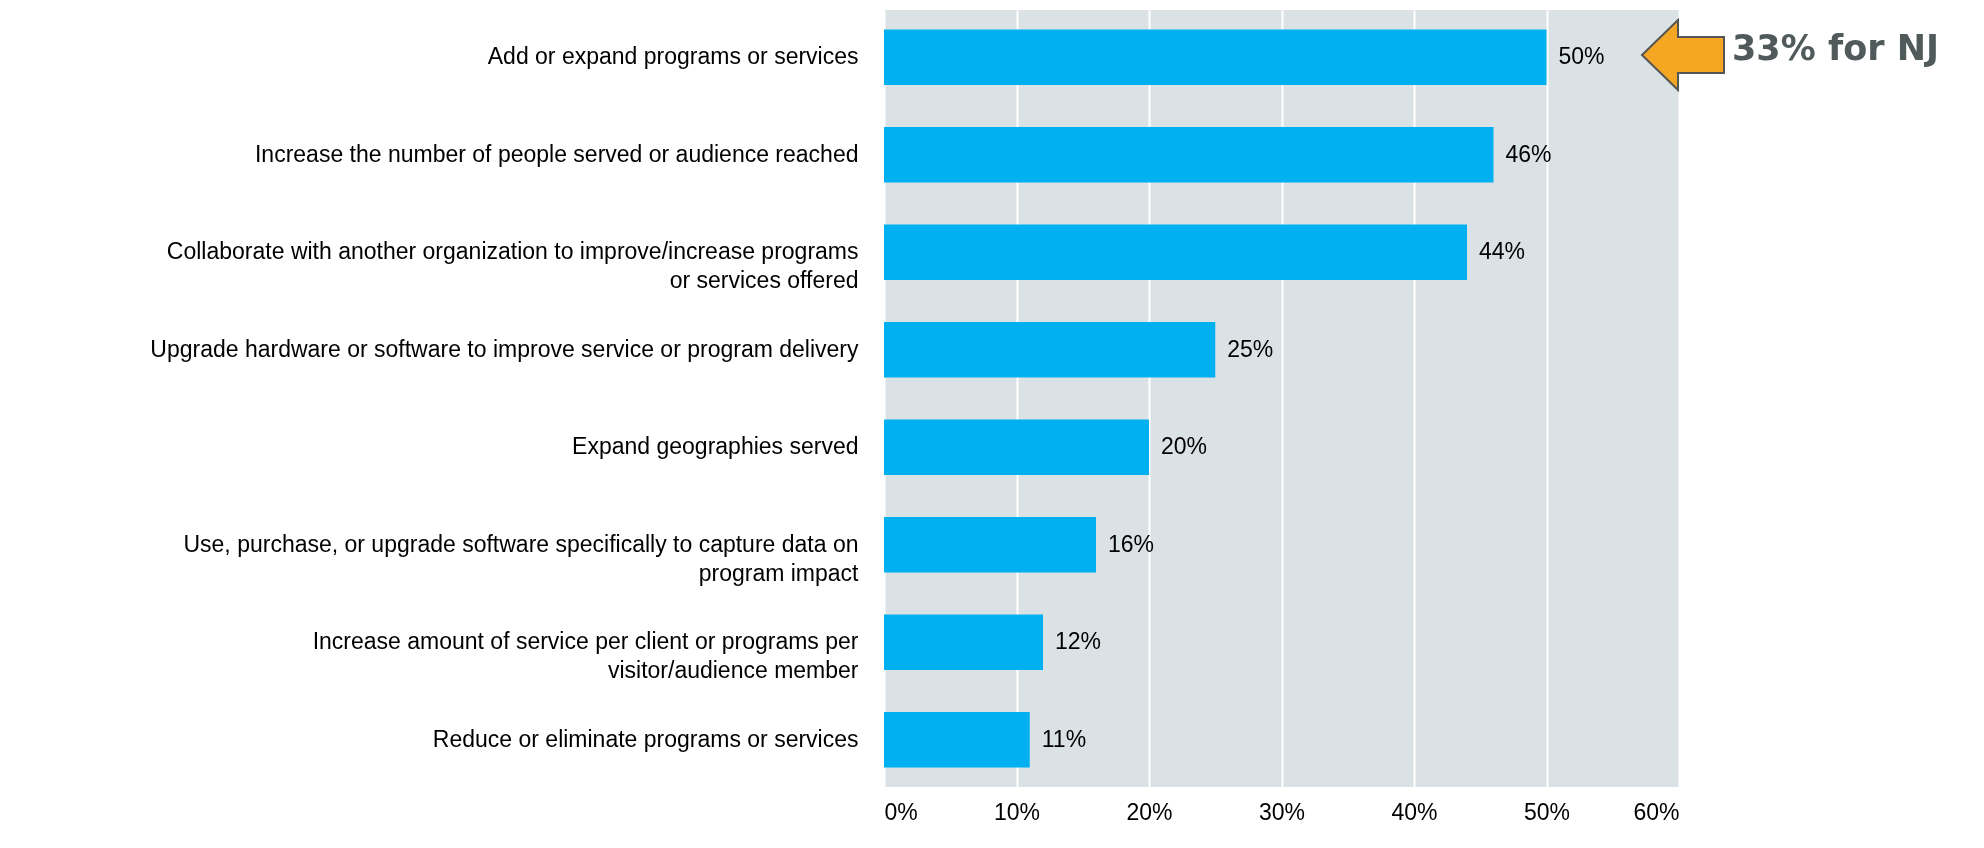 This screenshot has width=1984, height=848. Describe the element at coordinates (504, 348) in the screenshot. I see `y-tick-label: Upgrade hardware or software to improve service or program delivery` at that location.